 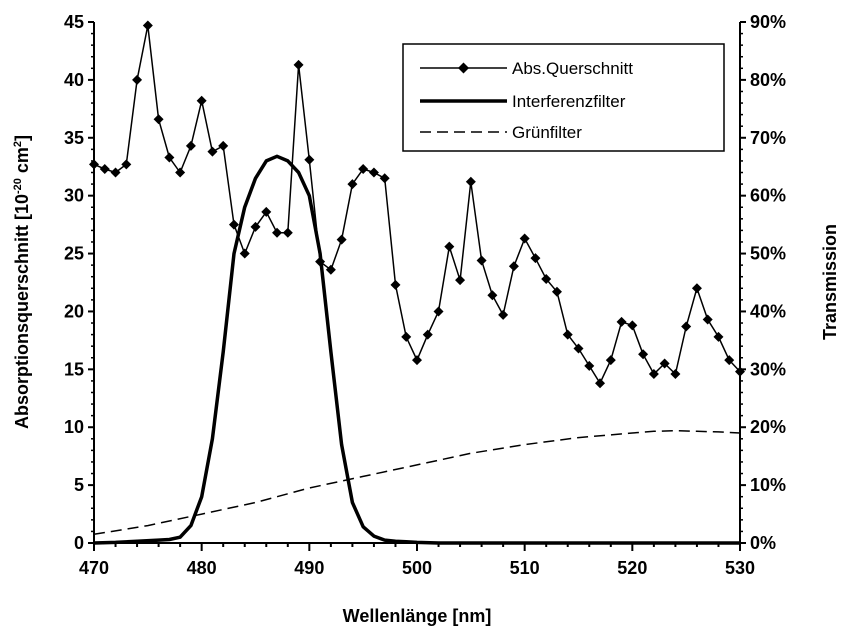 What do you see at coordinates (768, 369) in the screenshot?
I see `y2-tick-label: 30%` at bounding box center [768, 369].